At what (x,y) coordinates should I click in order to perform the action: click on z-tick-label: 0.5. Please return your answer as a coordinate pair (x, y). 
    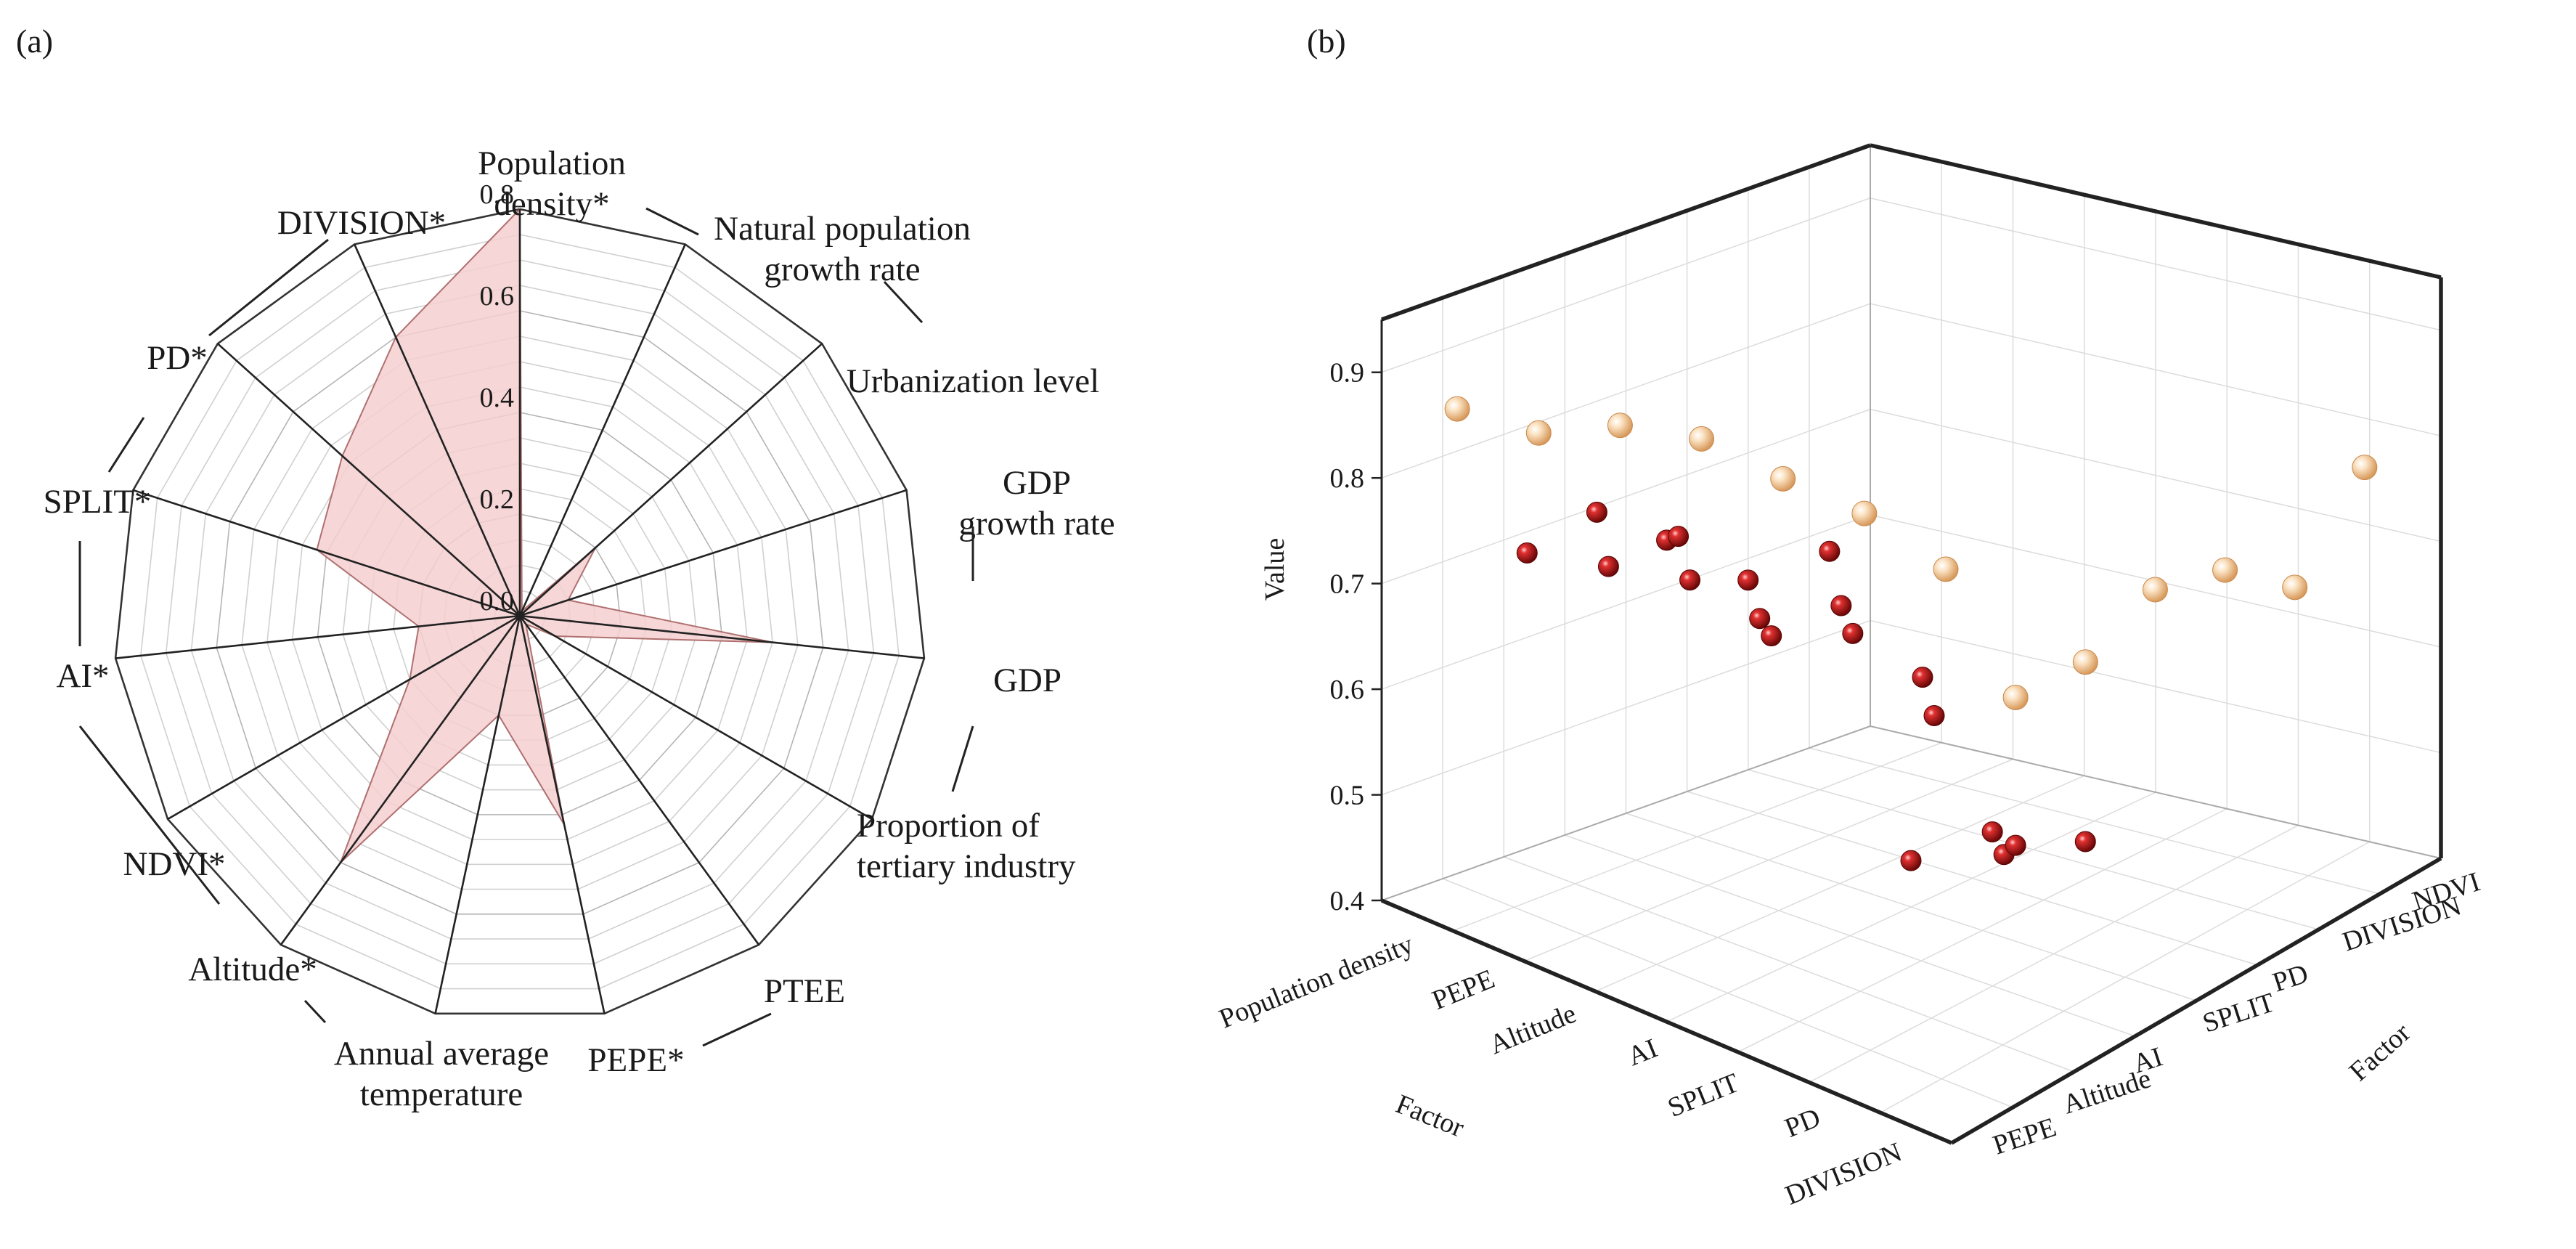
    Looking at the image, I should click on (1347, 796).